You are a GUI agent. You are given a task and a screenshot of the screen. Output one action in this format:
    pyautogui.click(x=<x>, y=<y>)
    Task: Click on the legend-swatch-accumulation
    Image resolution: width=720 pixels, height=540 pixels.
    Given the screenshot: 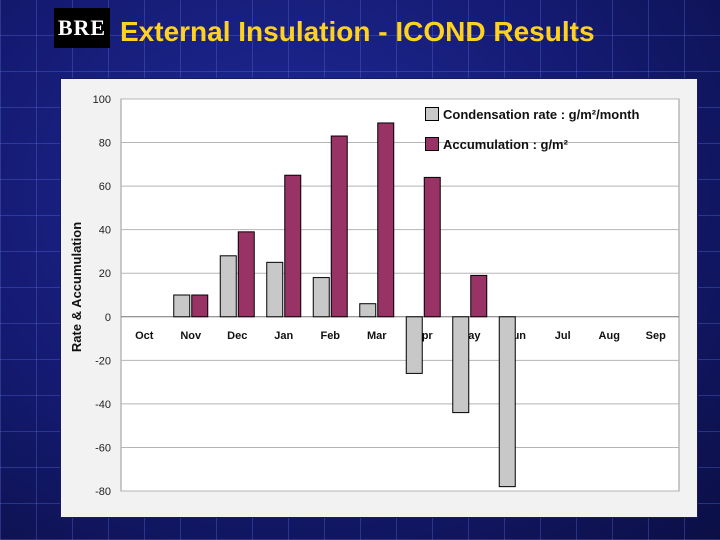 What is the action you would take?
    pyautogui.click(x=432, y=144)
    